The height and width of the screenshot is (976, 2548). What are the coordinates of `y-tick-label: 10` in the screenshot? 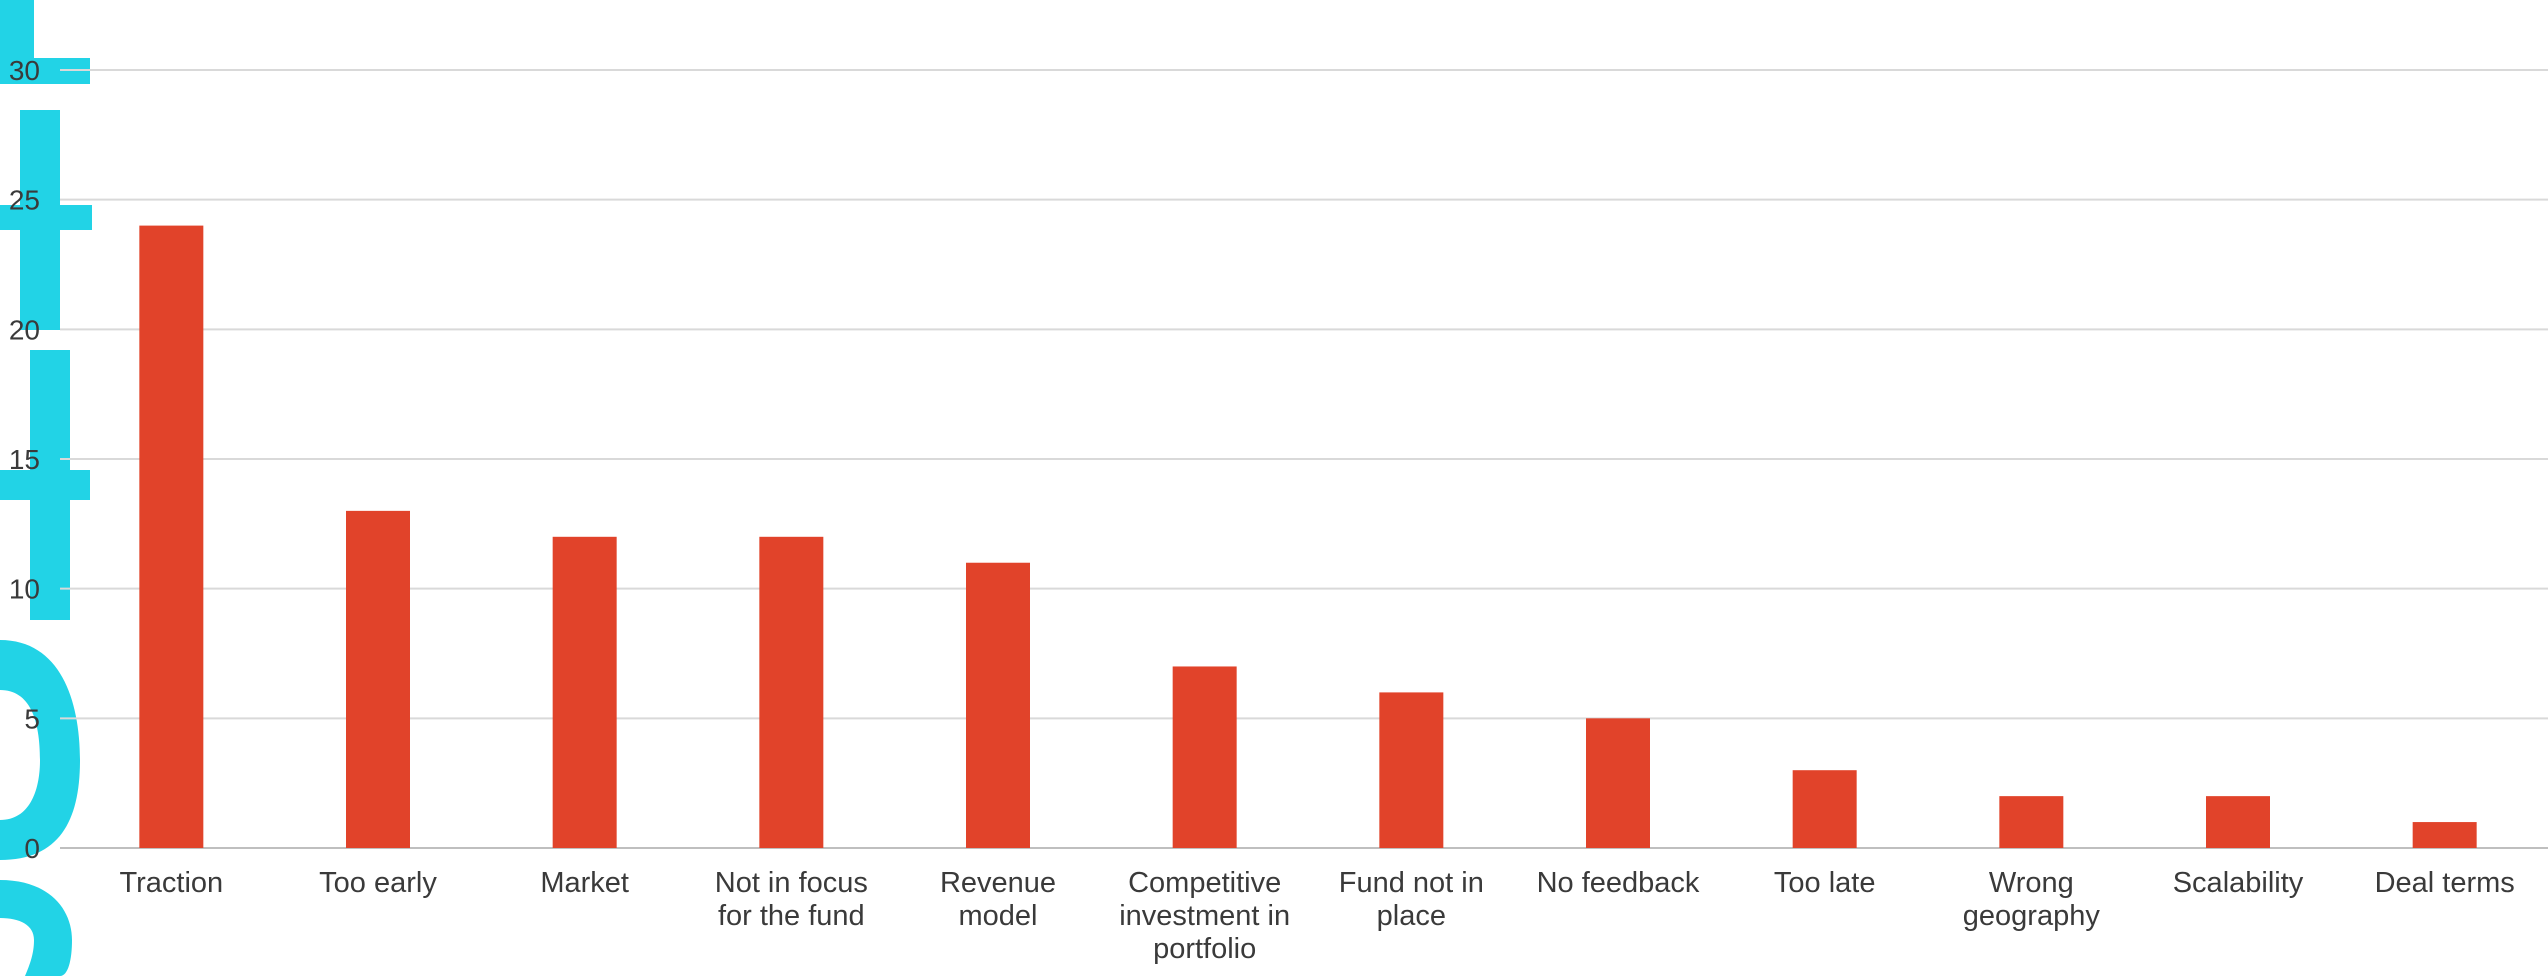 It's located at (24, 589).